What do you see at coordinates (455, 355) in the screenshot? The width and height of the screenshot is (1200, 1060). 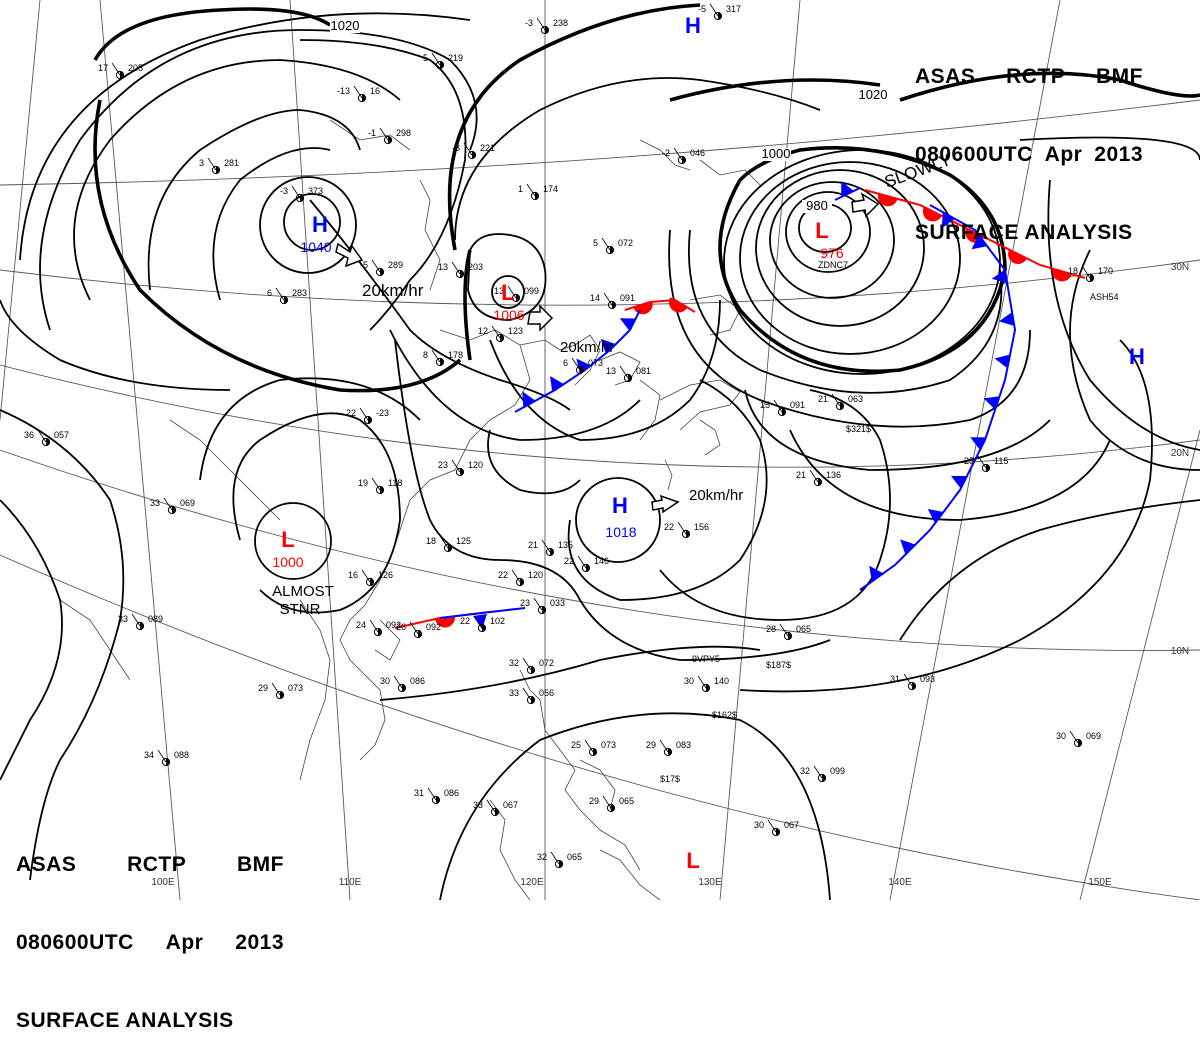 I see `station-pressure: 178` at bounding box center [455, 355].